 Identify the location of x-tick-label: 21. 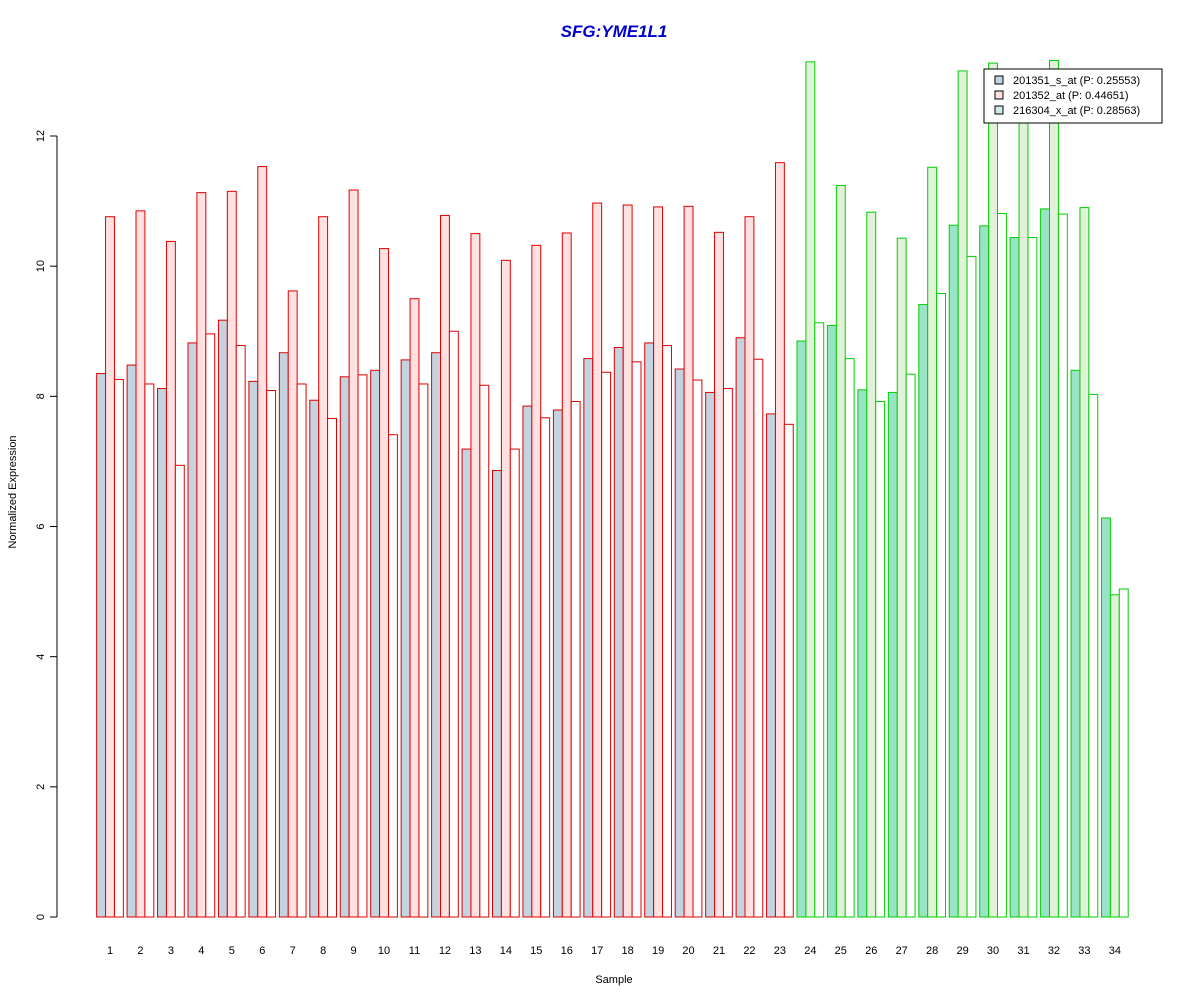
(719, 951).